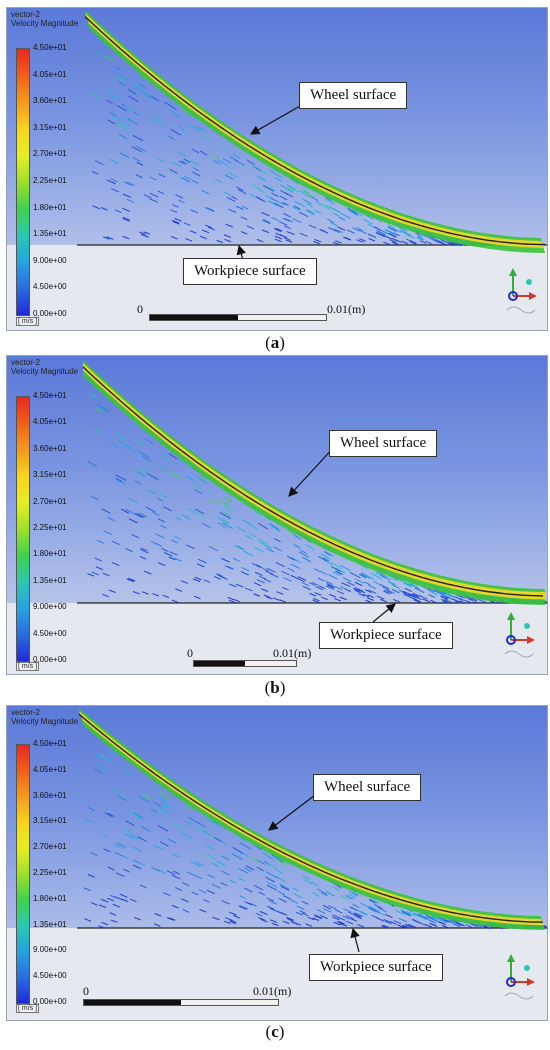 This screenshot has width=550, height=1050. Describe the element at coordinates (190, 653) in the screenshot. I see `scale-bar-start-b: 0` at that location.